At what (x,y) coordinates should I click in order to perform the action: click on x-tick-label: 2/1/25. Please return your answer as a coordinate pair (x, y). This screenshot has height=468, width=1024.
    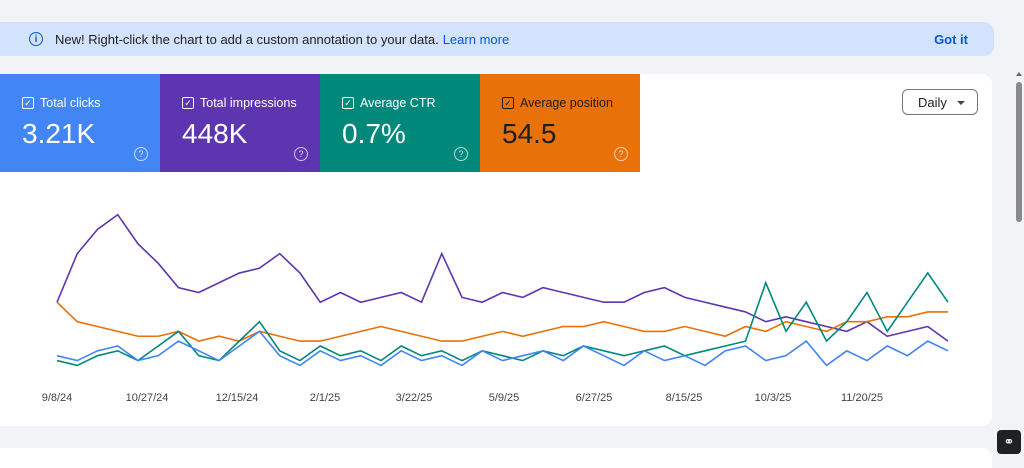
    Looking at the image, I should click on (325, 398).